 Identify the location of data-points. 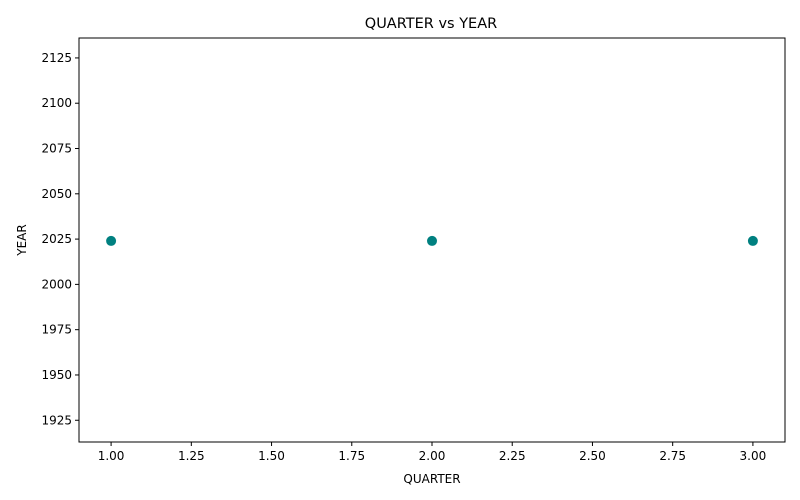
(432, 240).